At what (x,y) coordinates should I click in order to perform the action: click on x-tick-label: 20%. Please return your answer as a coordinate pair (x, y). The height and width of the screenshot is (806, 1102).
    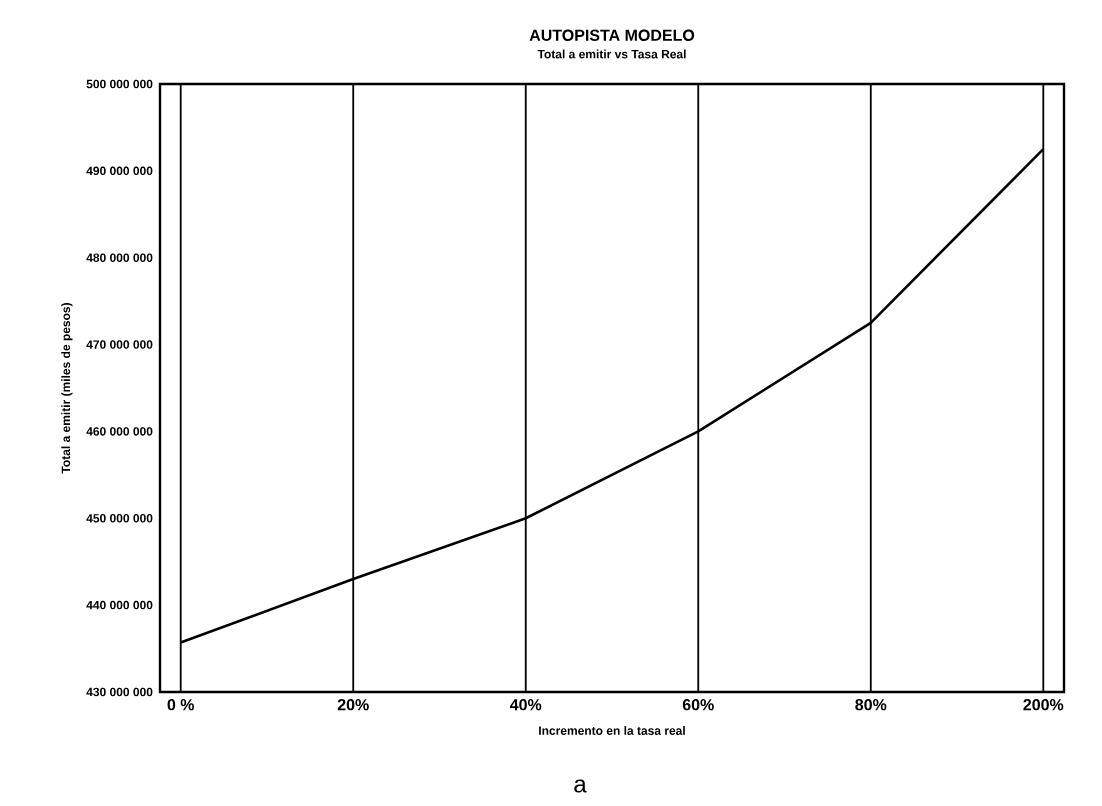
    Looking at the image, I should click on (353, 705).